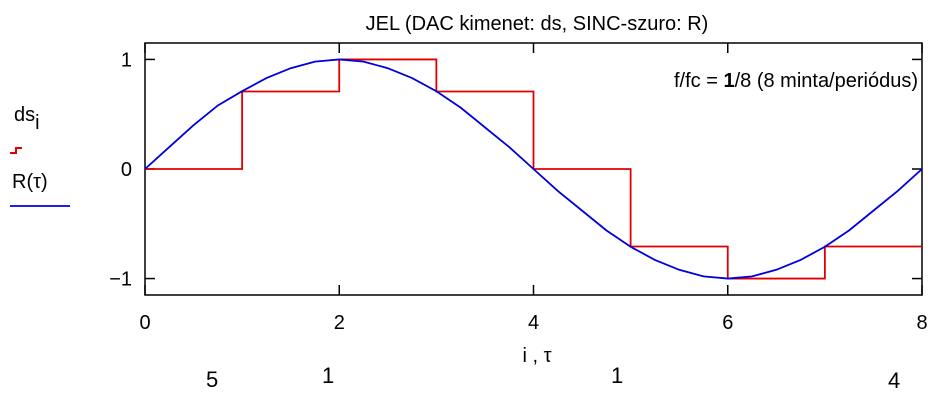  I want to click on x-tick-label: 4, so click(533, 323).